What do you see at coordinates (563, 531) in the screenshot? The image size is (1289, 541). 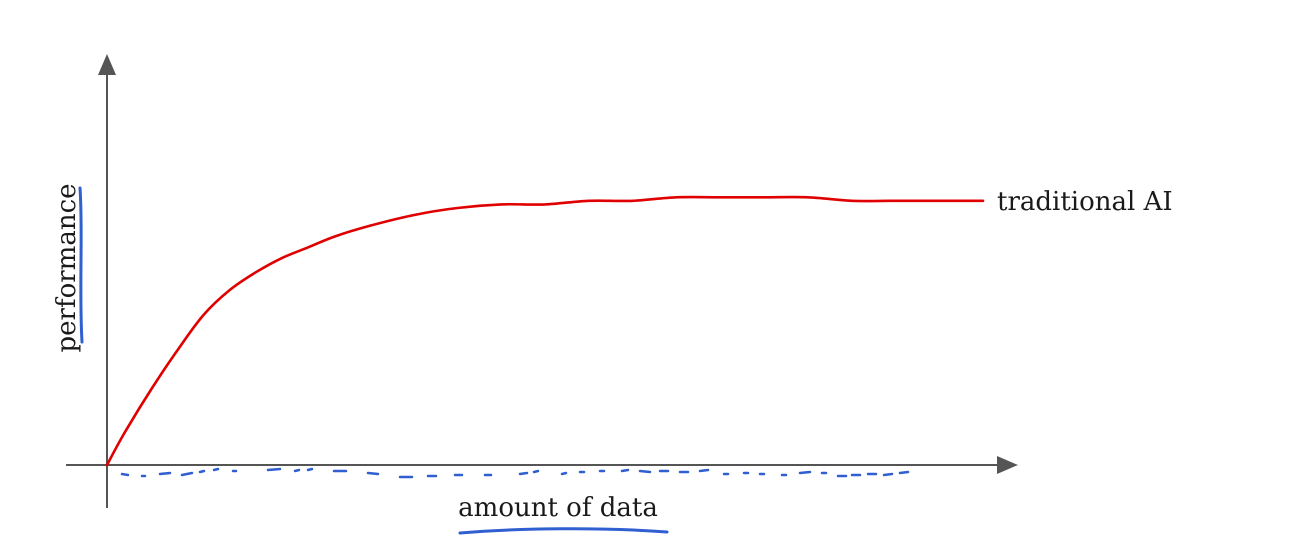 I see `x-axis-label-underline` at bounding box center [563, 531].